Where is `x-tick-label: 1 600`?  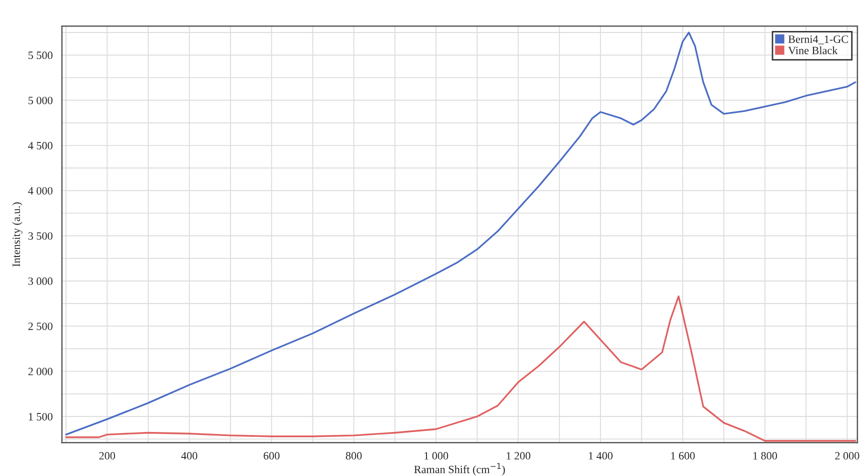
x-tick-label: 1 600 is located at coordinates (683, 456).